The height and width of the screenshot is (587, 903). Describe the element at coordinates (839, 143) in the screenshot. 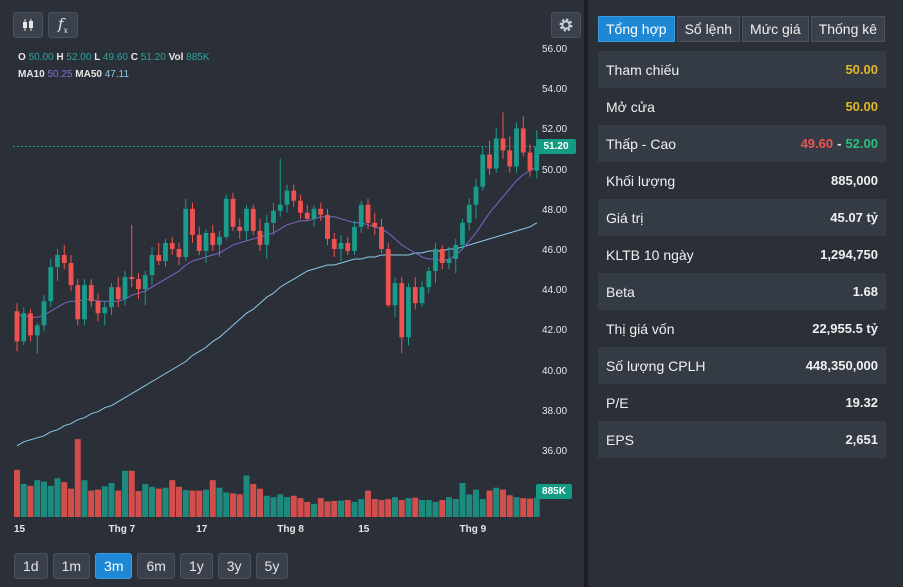

I see `value: 49.60-52.00` at that location.